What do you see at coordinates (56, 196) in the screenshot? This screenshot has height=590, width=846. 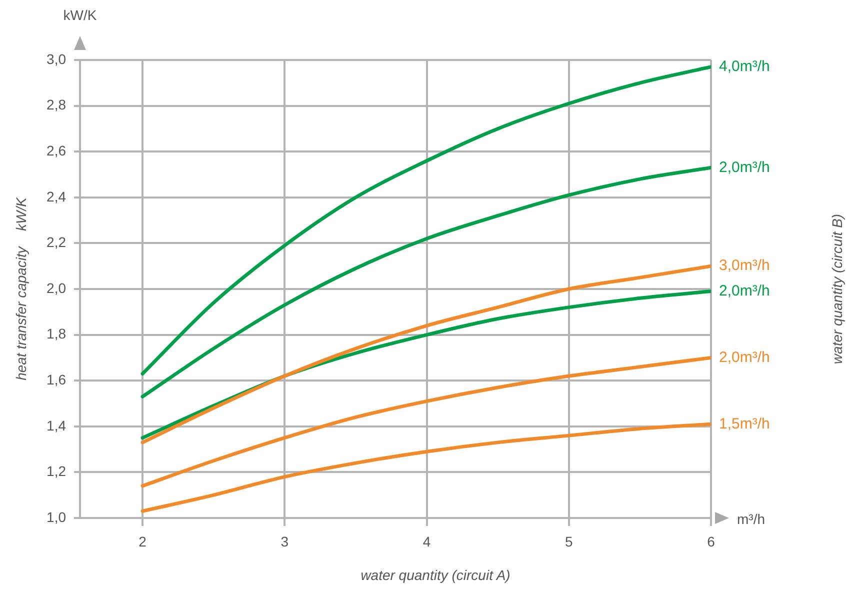 I see `y-tick-label: 2,4` at bounding box center [56, 196].